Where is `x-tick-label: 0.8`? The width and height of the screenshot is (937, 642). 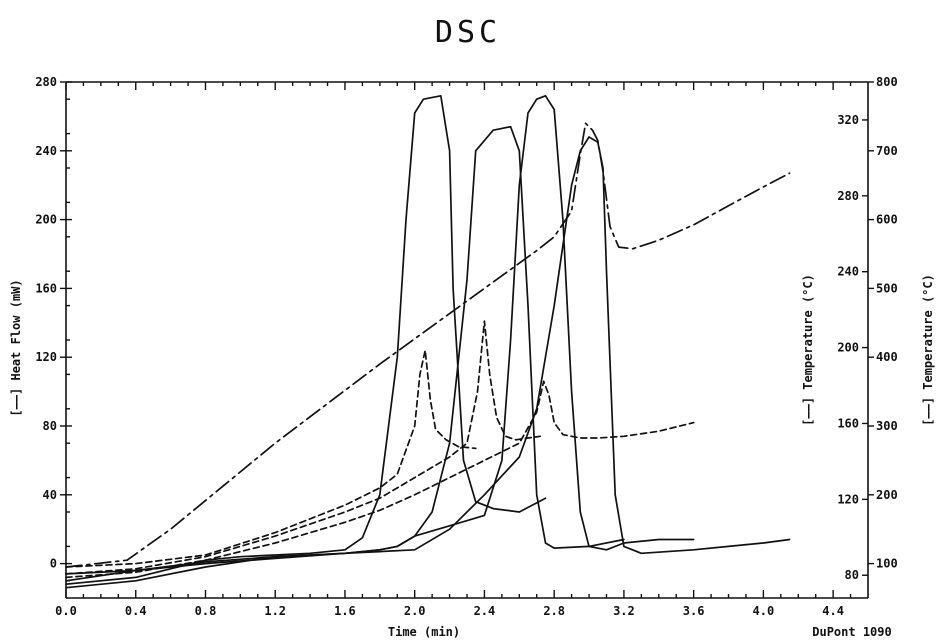
x-tick-label: 0.8 is located at coordinates (206, 611).